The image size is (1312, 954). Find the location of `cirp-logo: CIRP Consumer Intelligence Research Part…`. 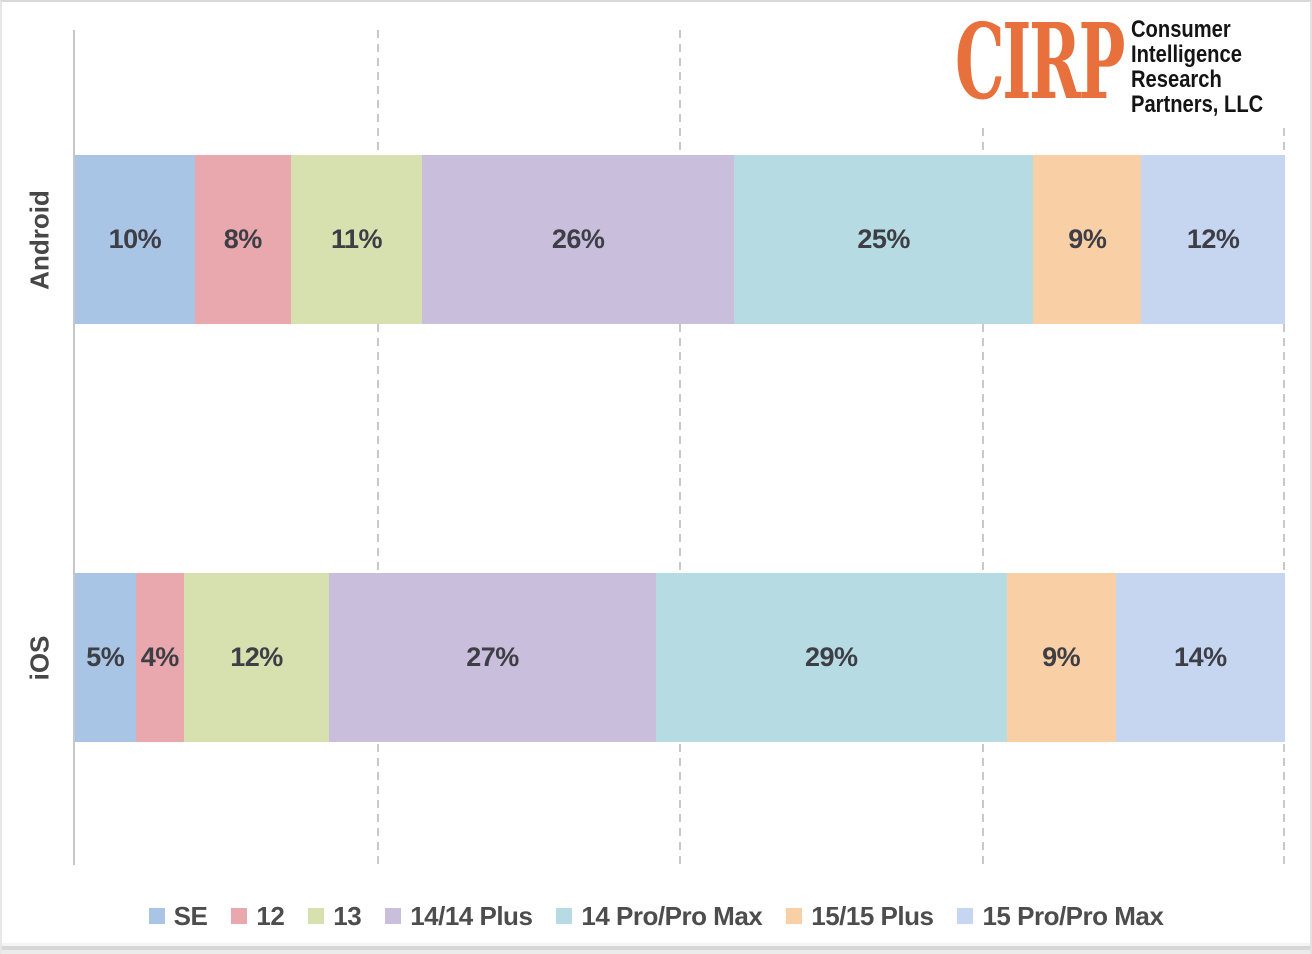

cirp-logo: CIRP Consumer Intelligence Research Part… is located at coordinates (1119, 64).